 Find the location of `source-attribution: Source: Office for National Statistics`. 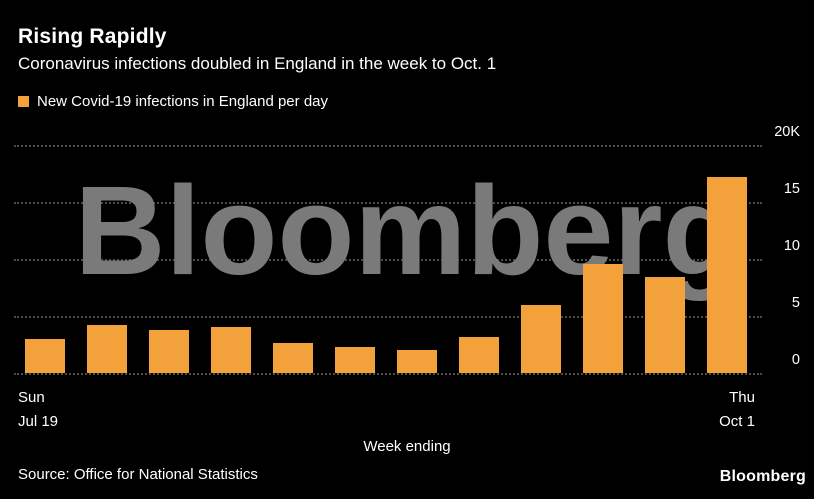

source-attribution: Source: Office for National Statistics is located at coordinates (138, 474).